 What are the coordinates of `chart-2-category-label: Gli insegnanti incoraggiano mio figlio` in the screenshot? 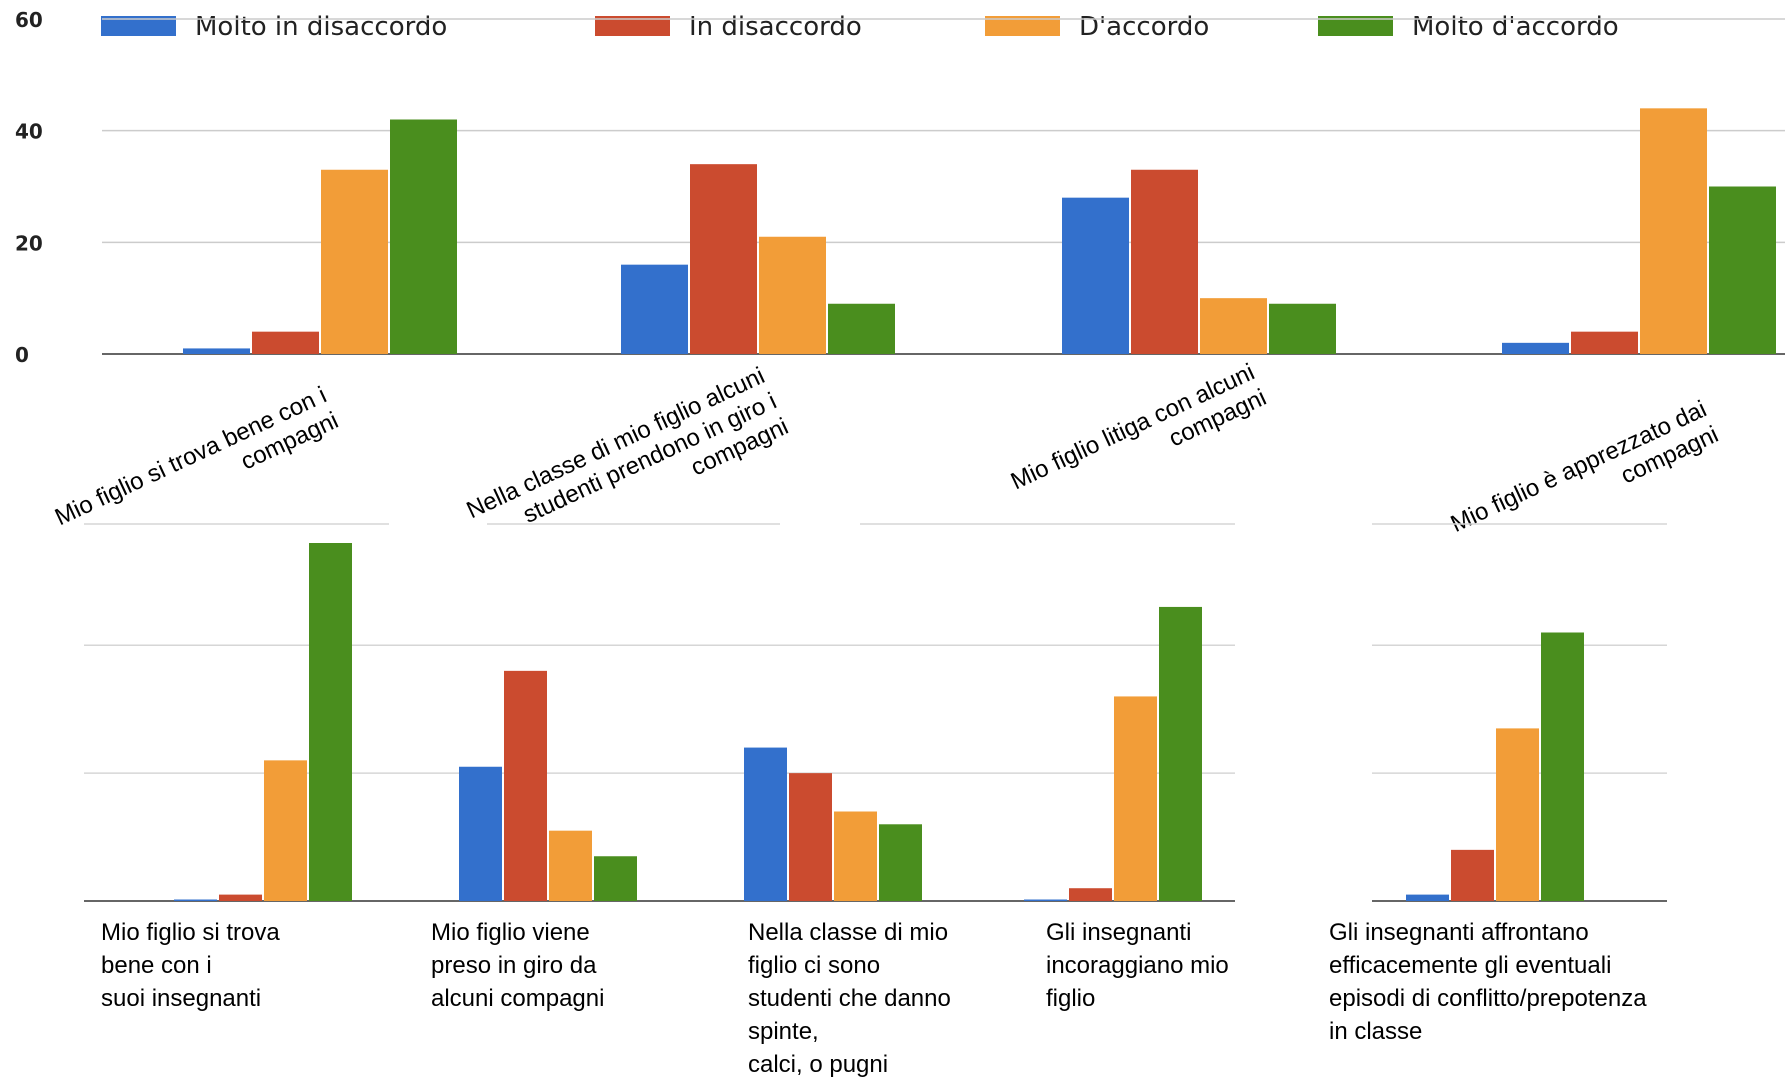 It's located at (1137, 965).